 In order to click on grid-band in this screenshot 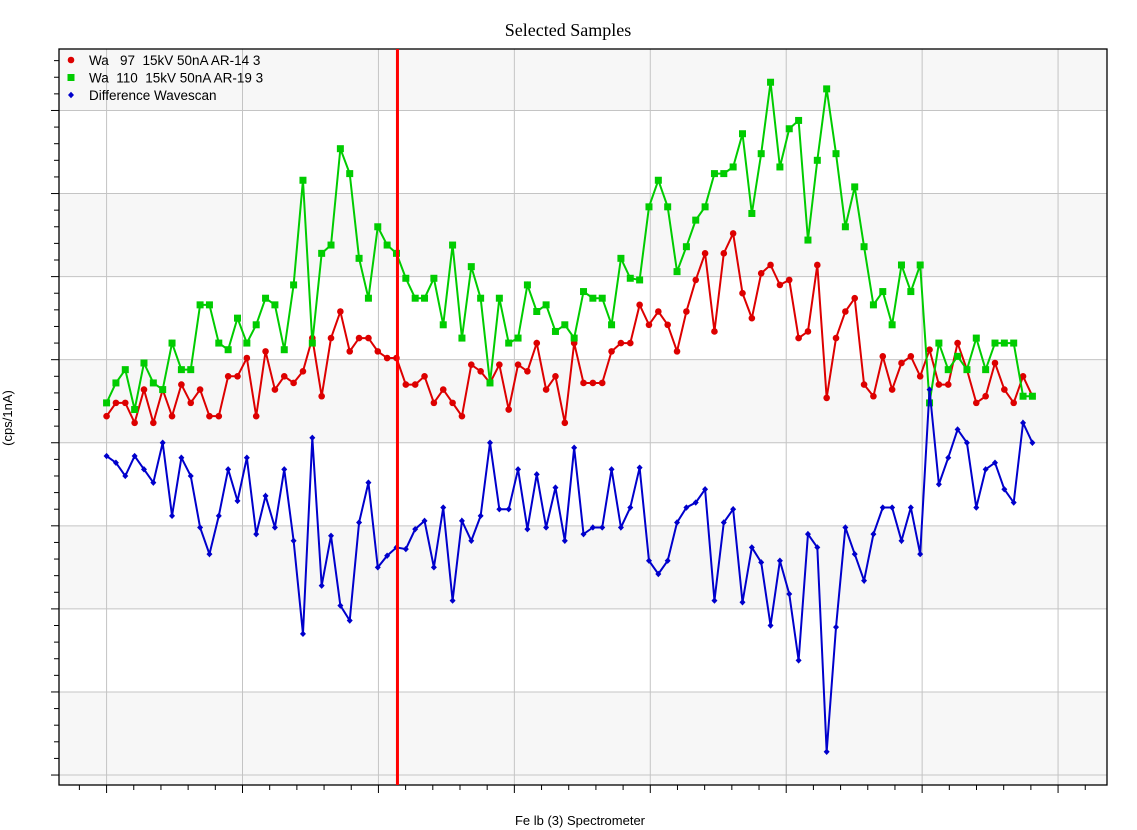, I will do `click(583, 567)`.